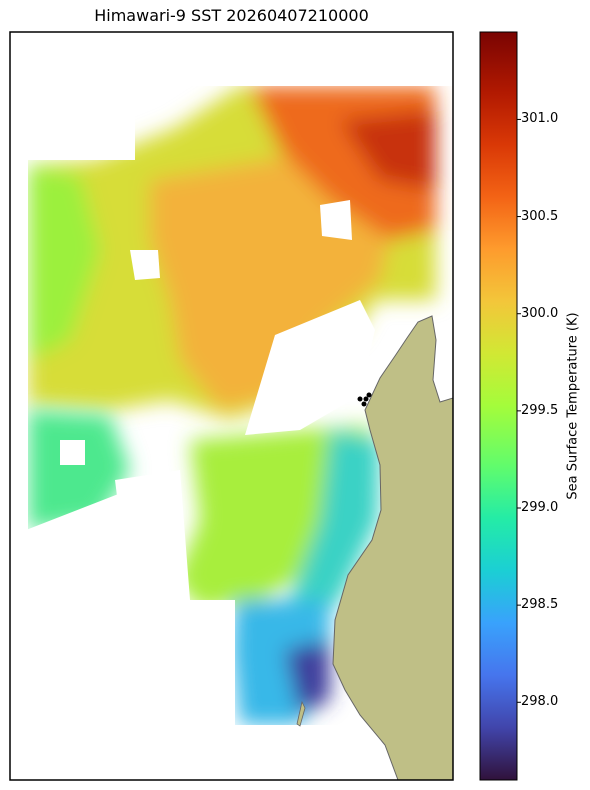 The height and width of the screenshot is (790, 590). Describe the element at coordinates (392, 547) in the screenshot. I see `land-mass` at that location.